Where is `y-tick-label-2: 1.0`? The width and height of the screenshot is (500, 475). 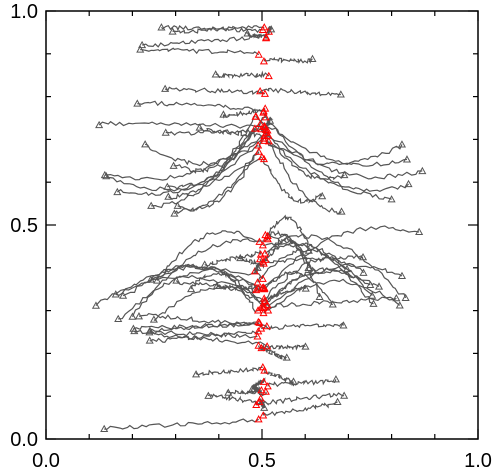 y-tick-label-2: 1.0 is located at coordinates (24, 12).